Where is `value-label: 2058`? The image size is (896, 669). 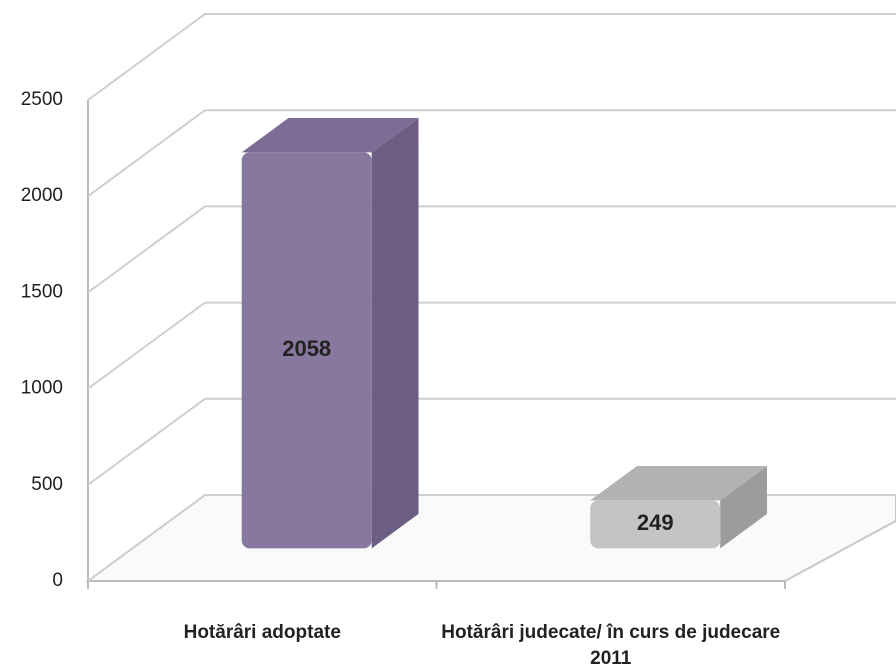 value-label: 2058 is located at coordinates (306, 348).